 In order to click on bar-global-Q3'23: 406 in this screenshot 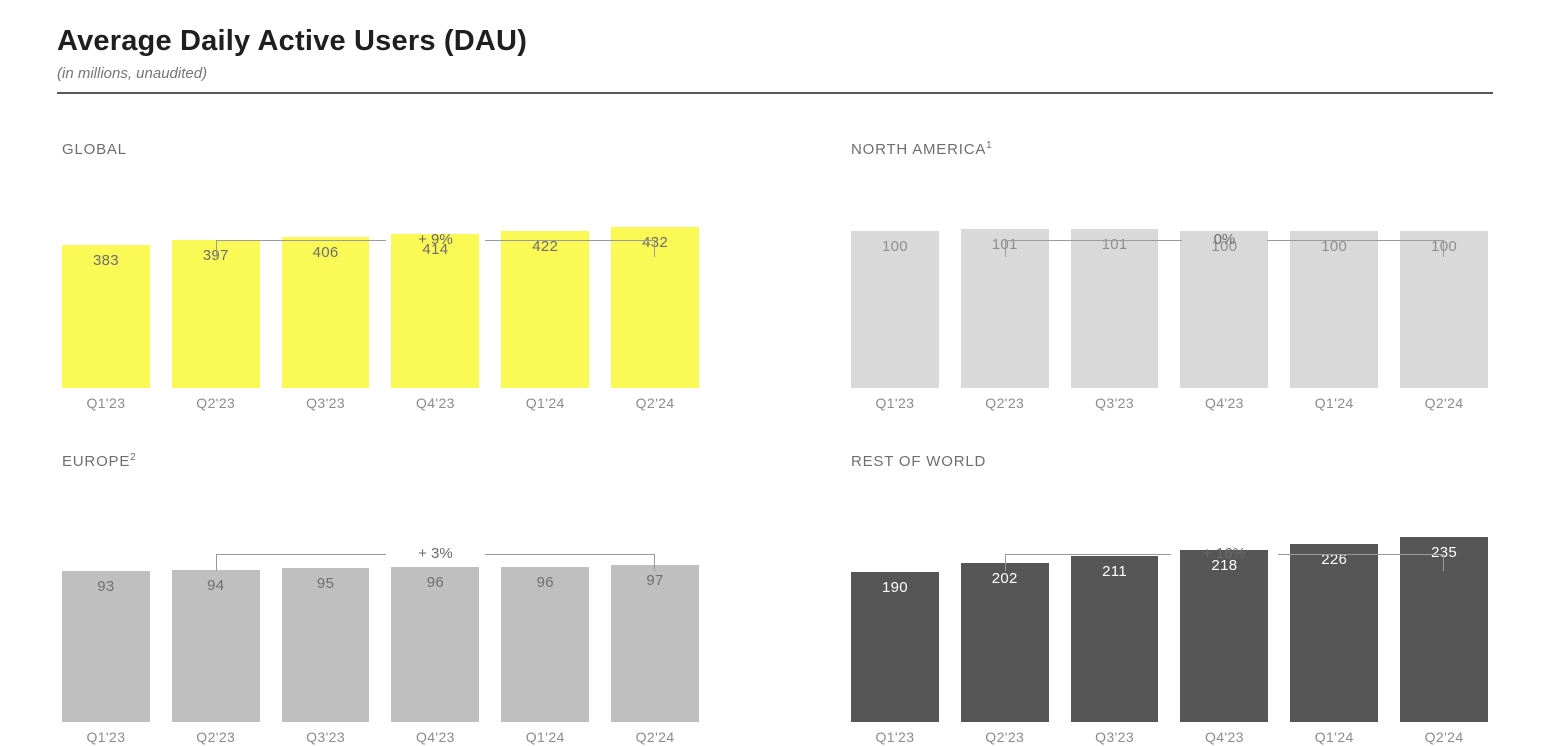, I will do `click(325, 312)`.